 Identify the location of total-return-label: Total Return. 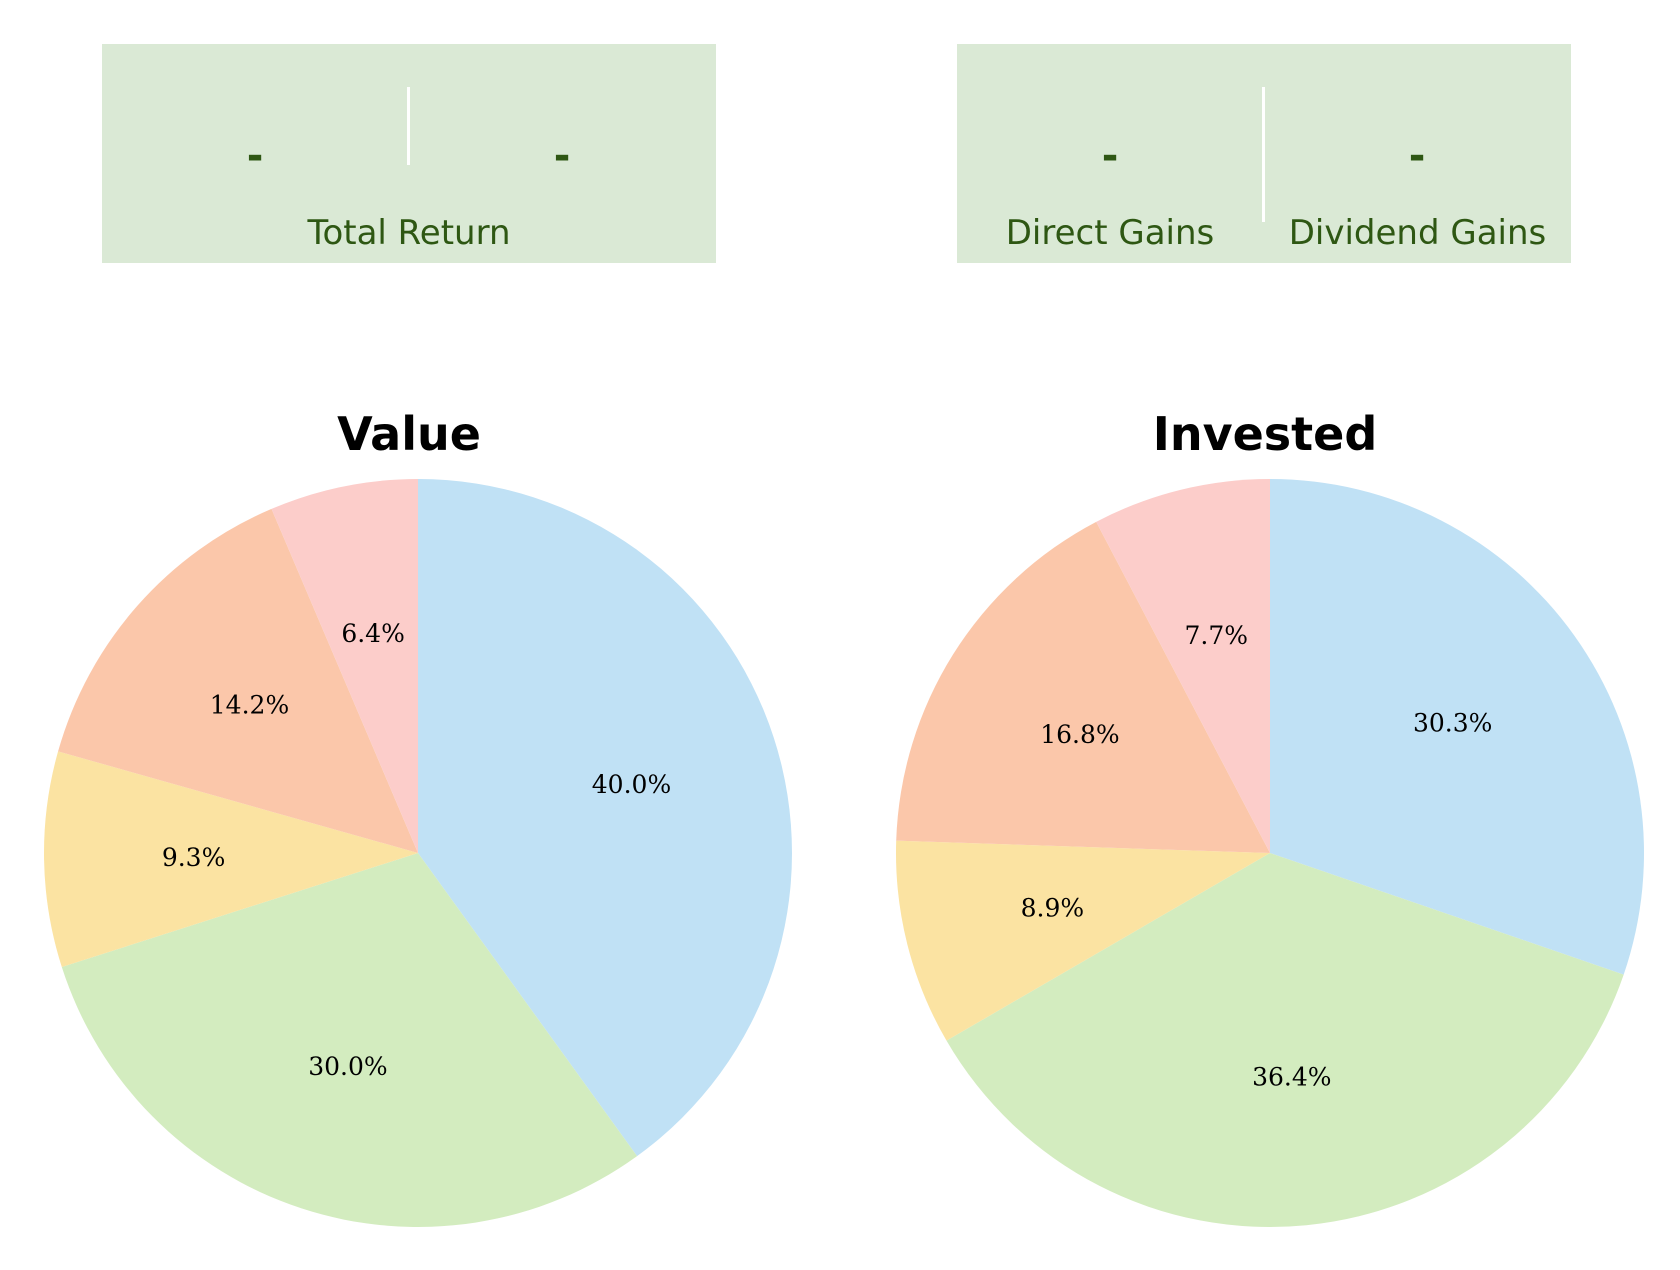
(409, 233).